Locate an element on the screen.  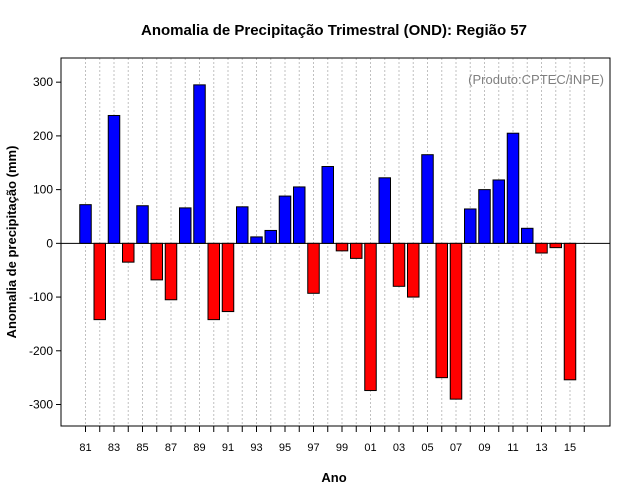
y-tick-label: -100 is located at coordinates (41, 297).